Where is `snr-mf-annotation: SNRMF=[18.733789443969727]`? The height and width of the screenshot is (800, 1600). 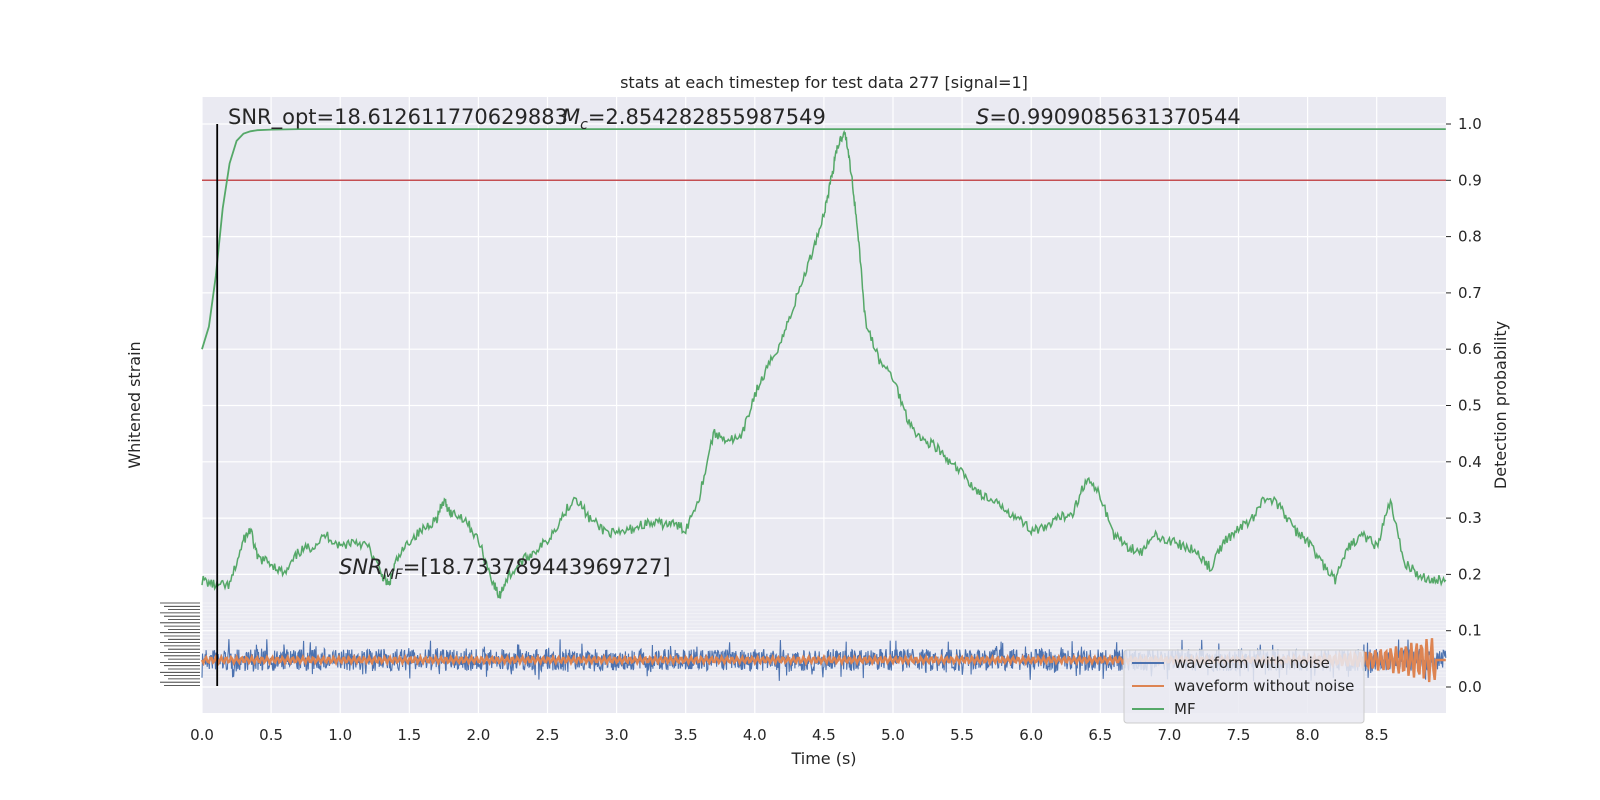 snr-mf-annotation: SNRMF=[18.733789443969727] is located at coordinates (505, 569).